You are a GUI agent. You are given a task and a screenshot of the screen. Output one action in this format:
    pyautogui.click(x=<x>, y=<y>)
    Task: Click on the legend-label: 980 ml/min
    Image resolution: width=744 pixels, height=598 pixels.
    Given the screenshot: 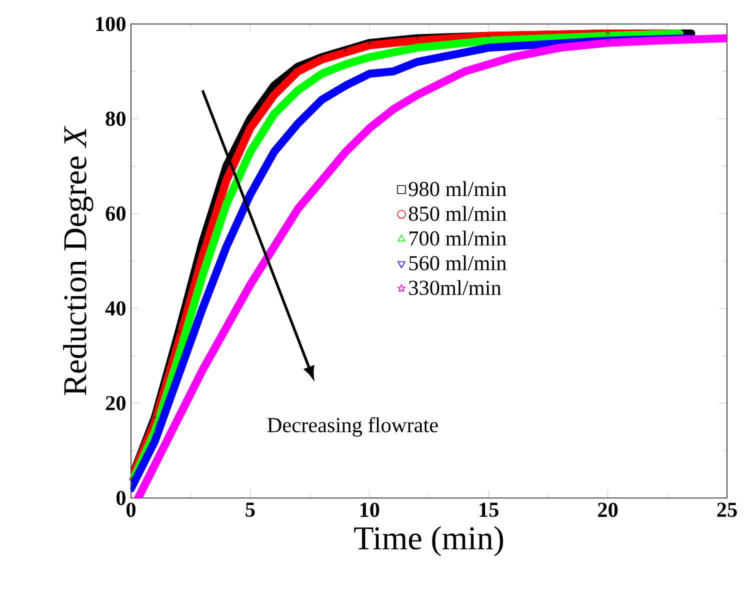 What is the action you would take?
    pyautogui.click(x=457, y=188)
    